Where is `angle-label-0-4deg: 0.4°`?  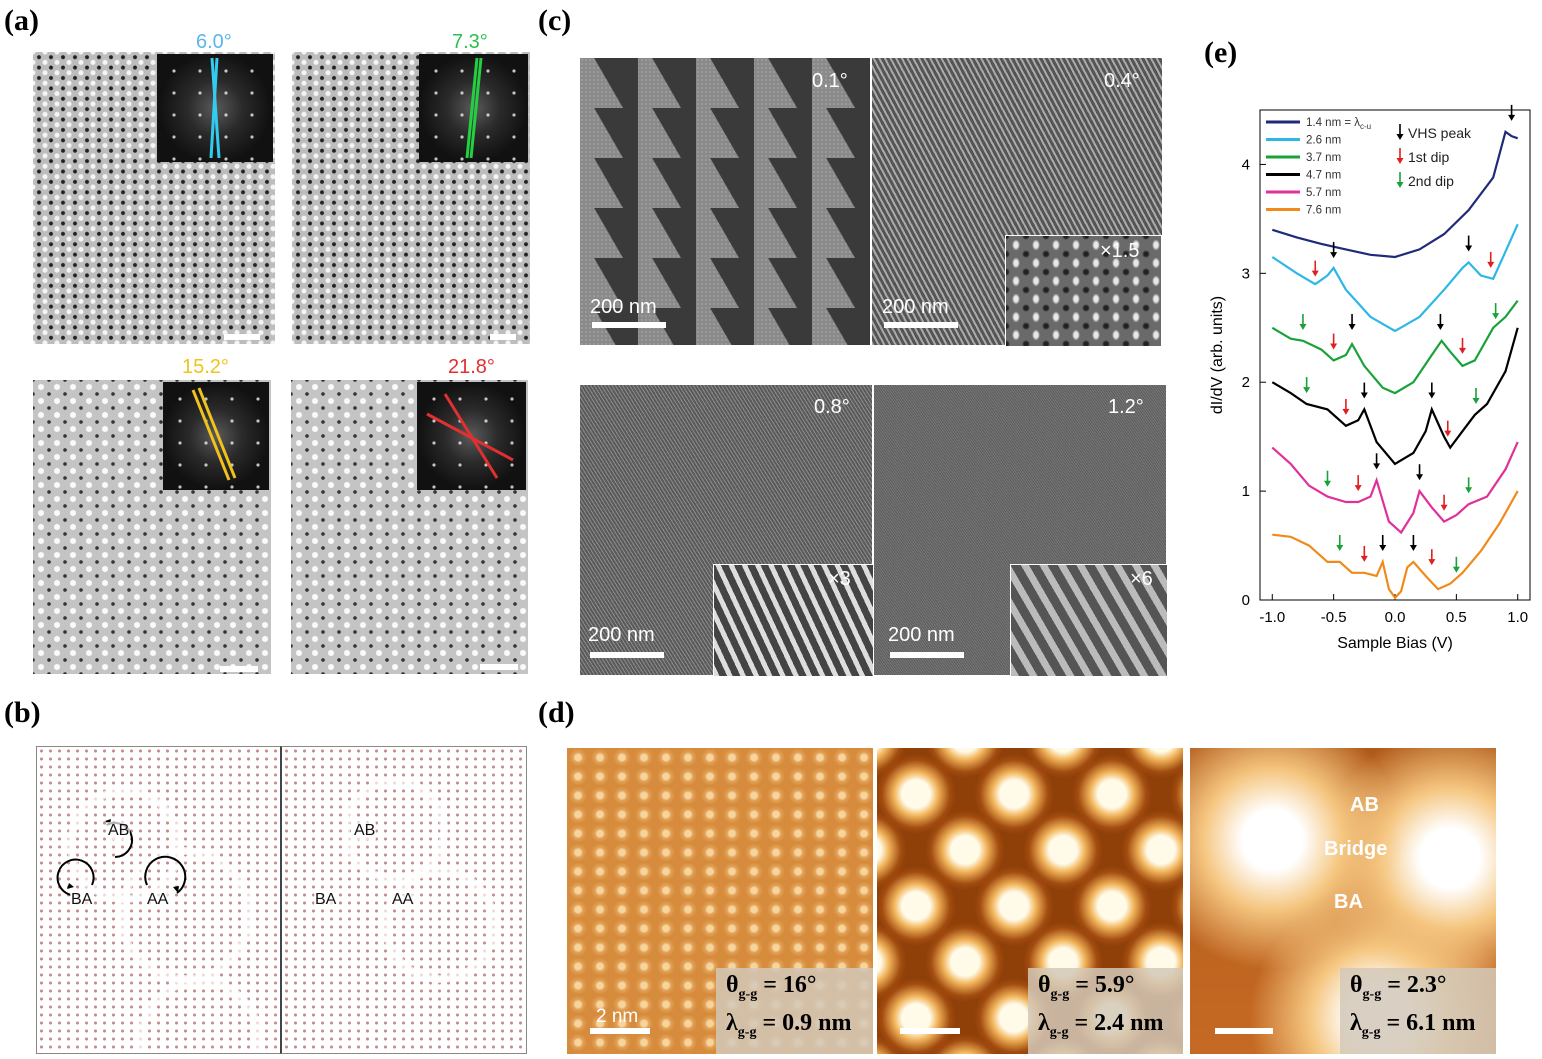 angle-label-0-4deg: 0.4° is located at coordinates (1122, 81).